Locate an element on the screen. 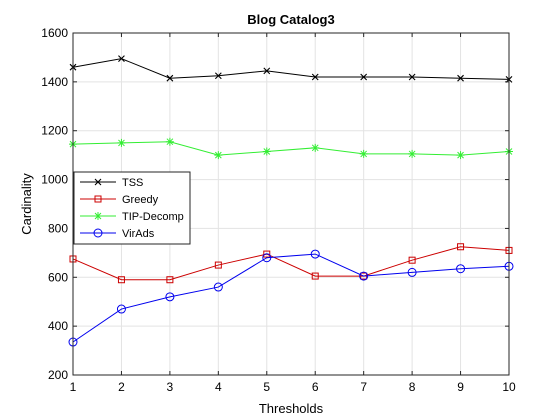 The width and height of the screenshot is (560, 420). series-line-tip-decomp is located at coordinates (291, 148).